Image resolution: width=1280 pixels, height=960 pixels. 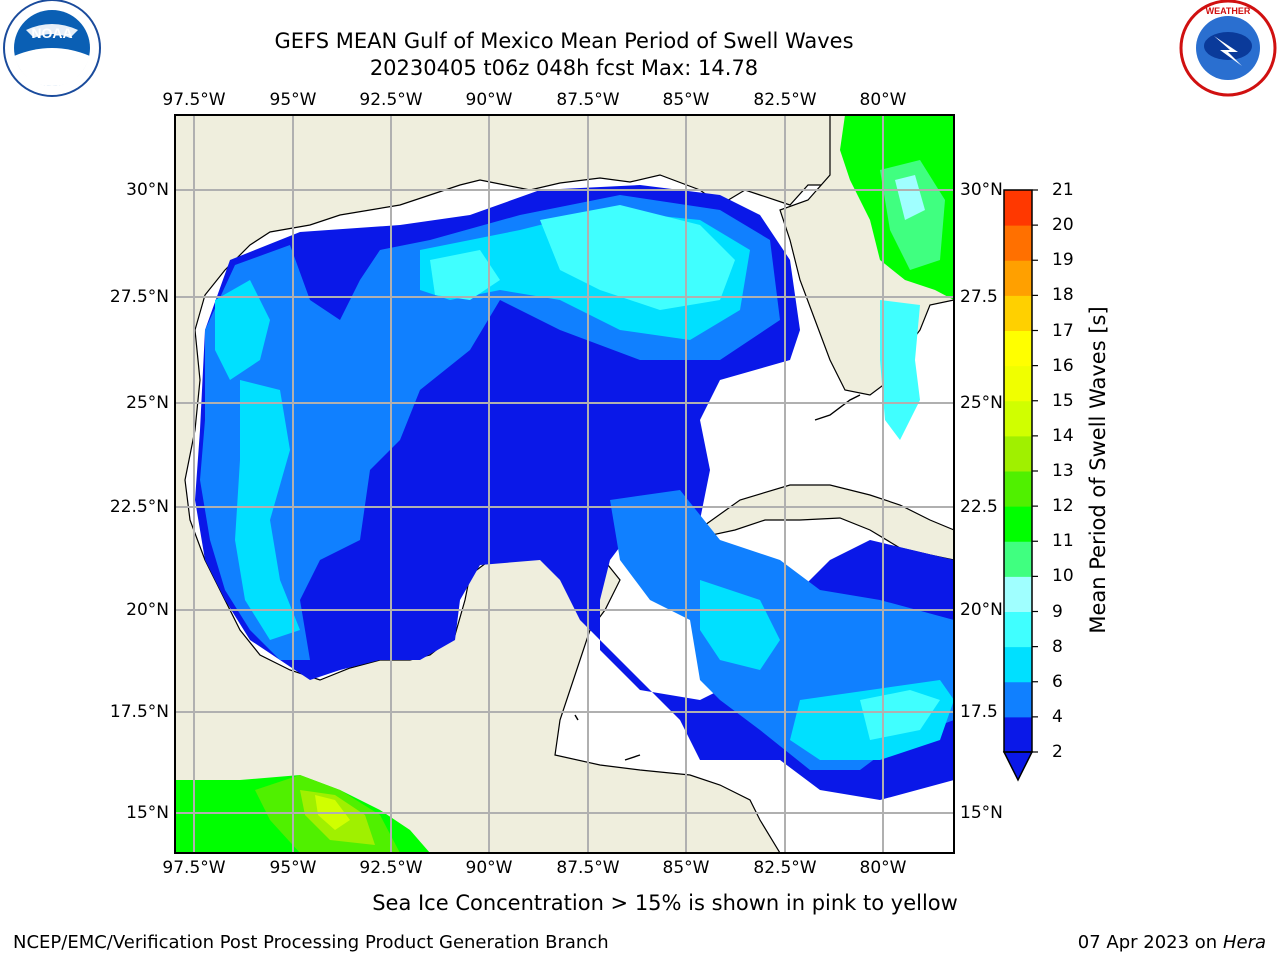 What do you see at coordinates (1057, 646) in the screenshot?
I see `colorbar-tick-label: 8` at bounding box center [1057, 646].